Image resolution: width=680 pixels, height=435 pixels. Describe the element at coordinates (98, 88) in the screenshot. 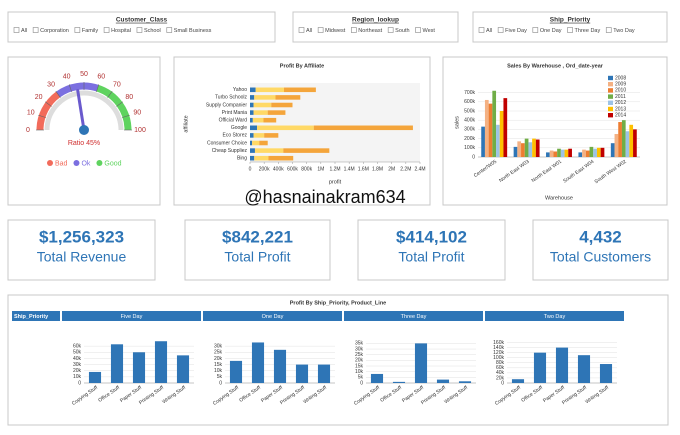

I see `gauge-tick` at that location.